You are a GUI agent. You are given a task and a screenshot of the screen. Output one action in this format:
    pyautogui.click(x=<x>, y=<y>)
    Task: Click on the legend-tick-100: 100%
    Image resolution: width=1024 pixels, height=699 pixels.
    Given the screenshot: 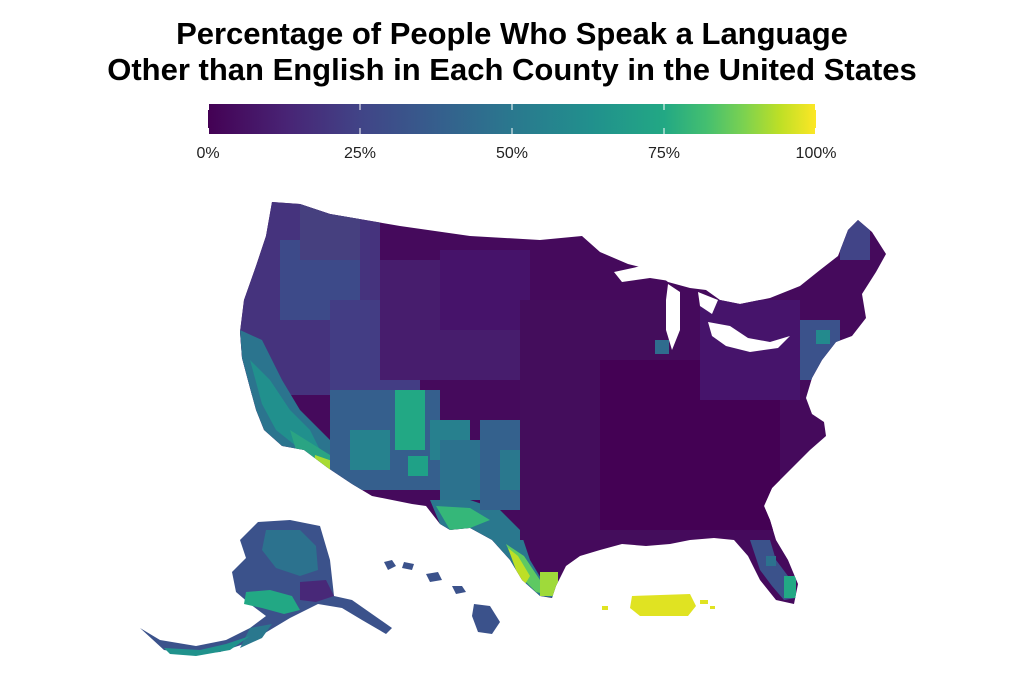 What is the action you would take?
    pyautogui.click(x=816, y=153)
    